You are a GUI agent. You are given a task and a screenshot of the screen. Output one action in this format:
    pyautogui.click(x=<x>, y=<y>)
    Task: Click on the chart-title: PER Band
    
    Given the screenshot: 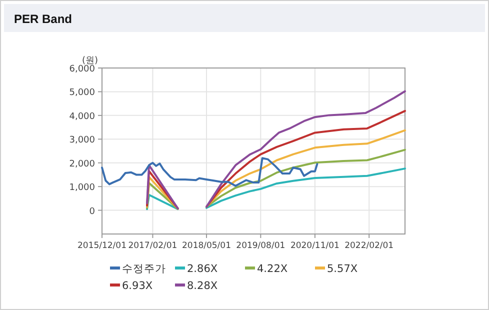 What is the action you would take?
    pyautogui.click(x=43, y=19)
    